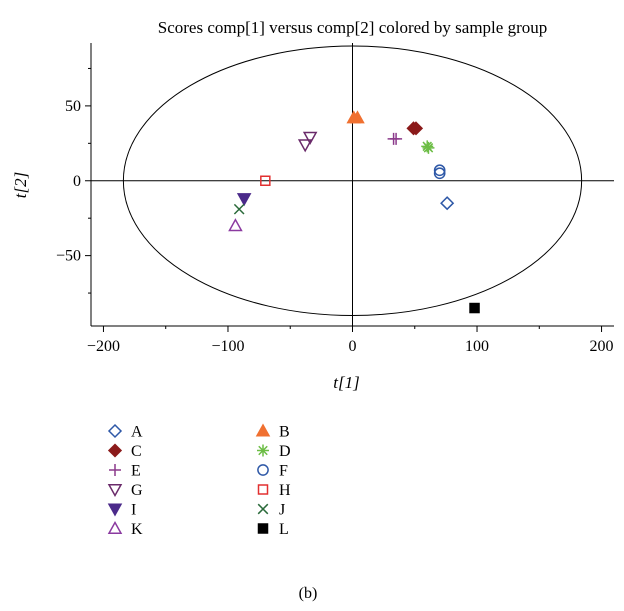 The width and height of the screenshot is (624, 611). Describe the element at coordinates (416, 128) in the screenshot. I see `point-c` at that location.